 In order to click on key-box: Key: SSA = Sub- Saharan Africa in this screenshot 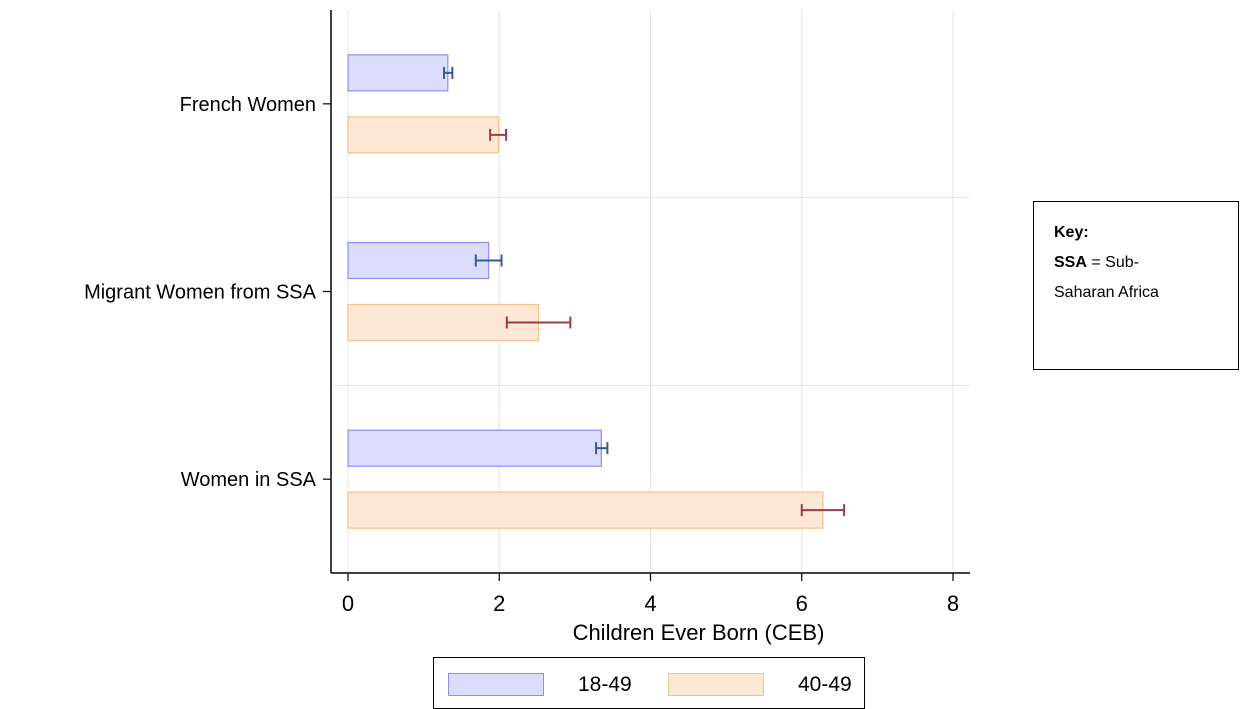, I will do `click(1136, 285)`.